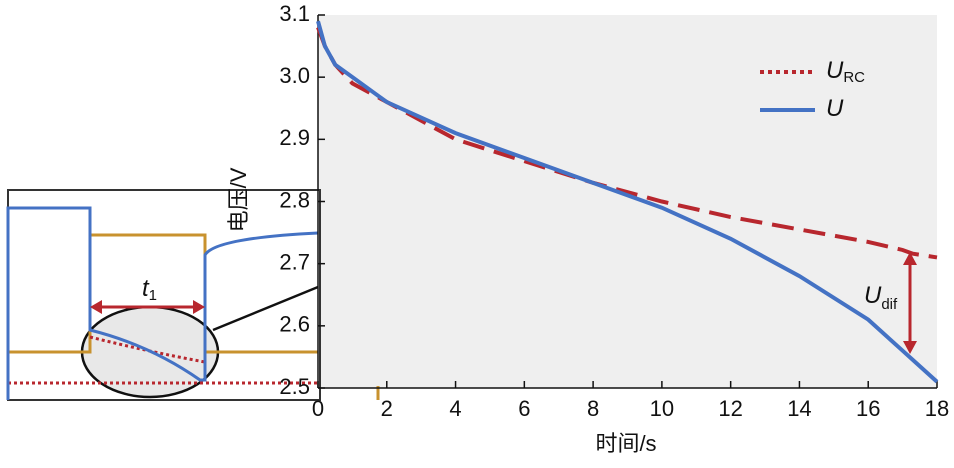  I want to click on x-tick-label: 6, so click(524, 408).